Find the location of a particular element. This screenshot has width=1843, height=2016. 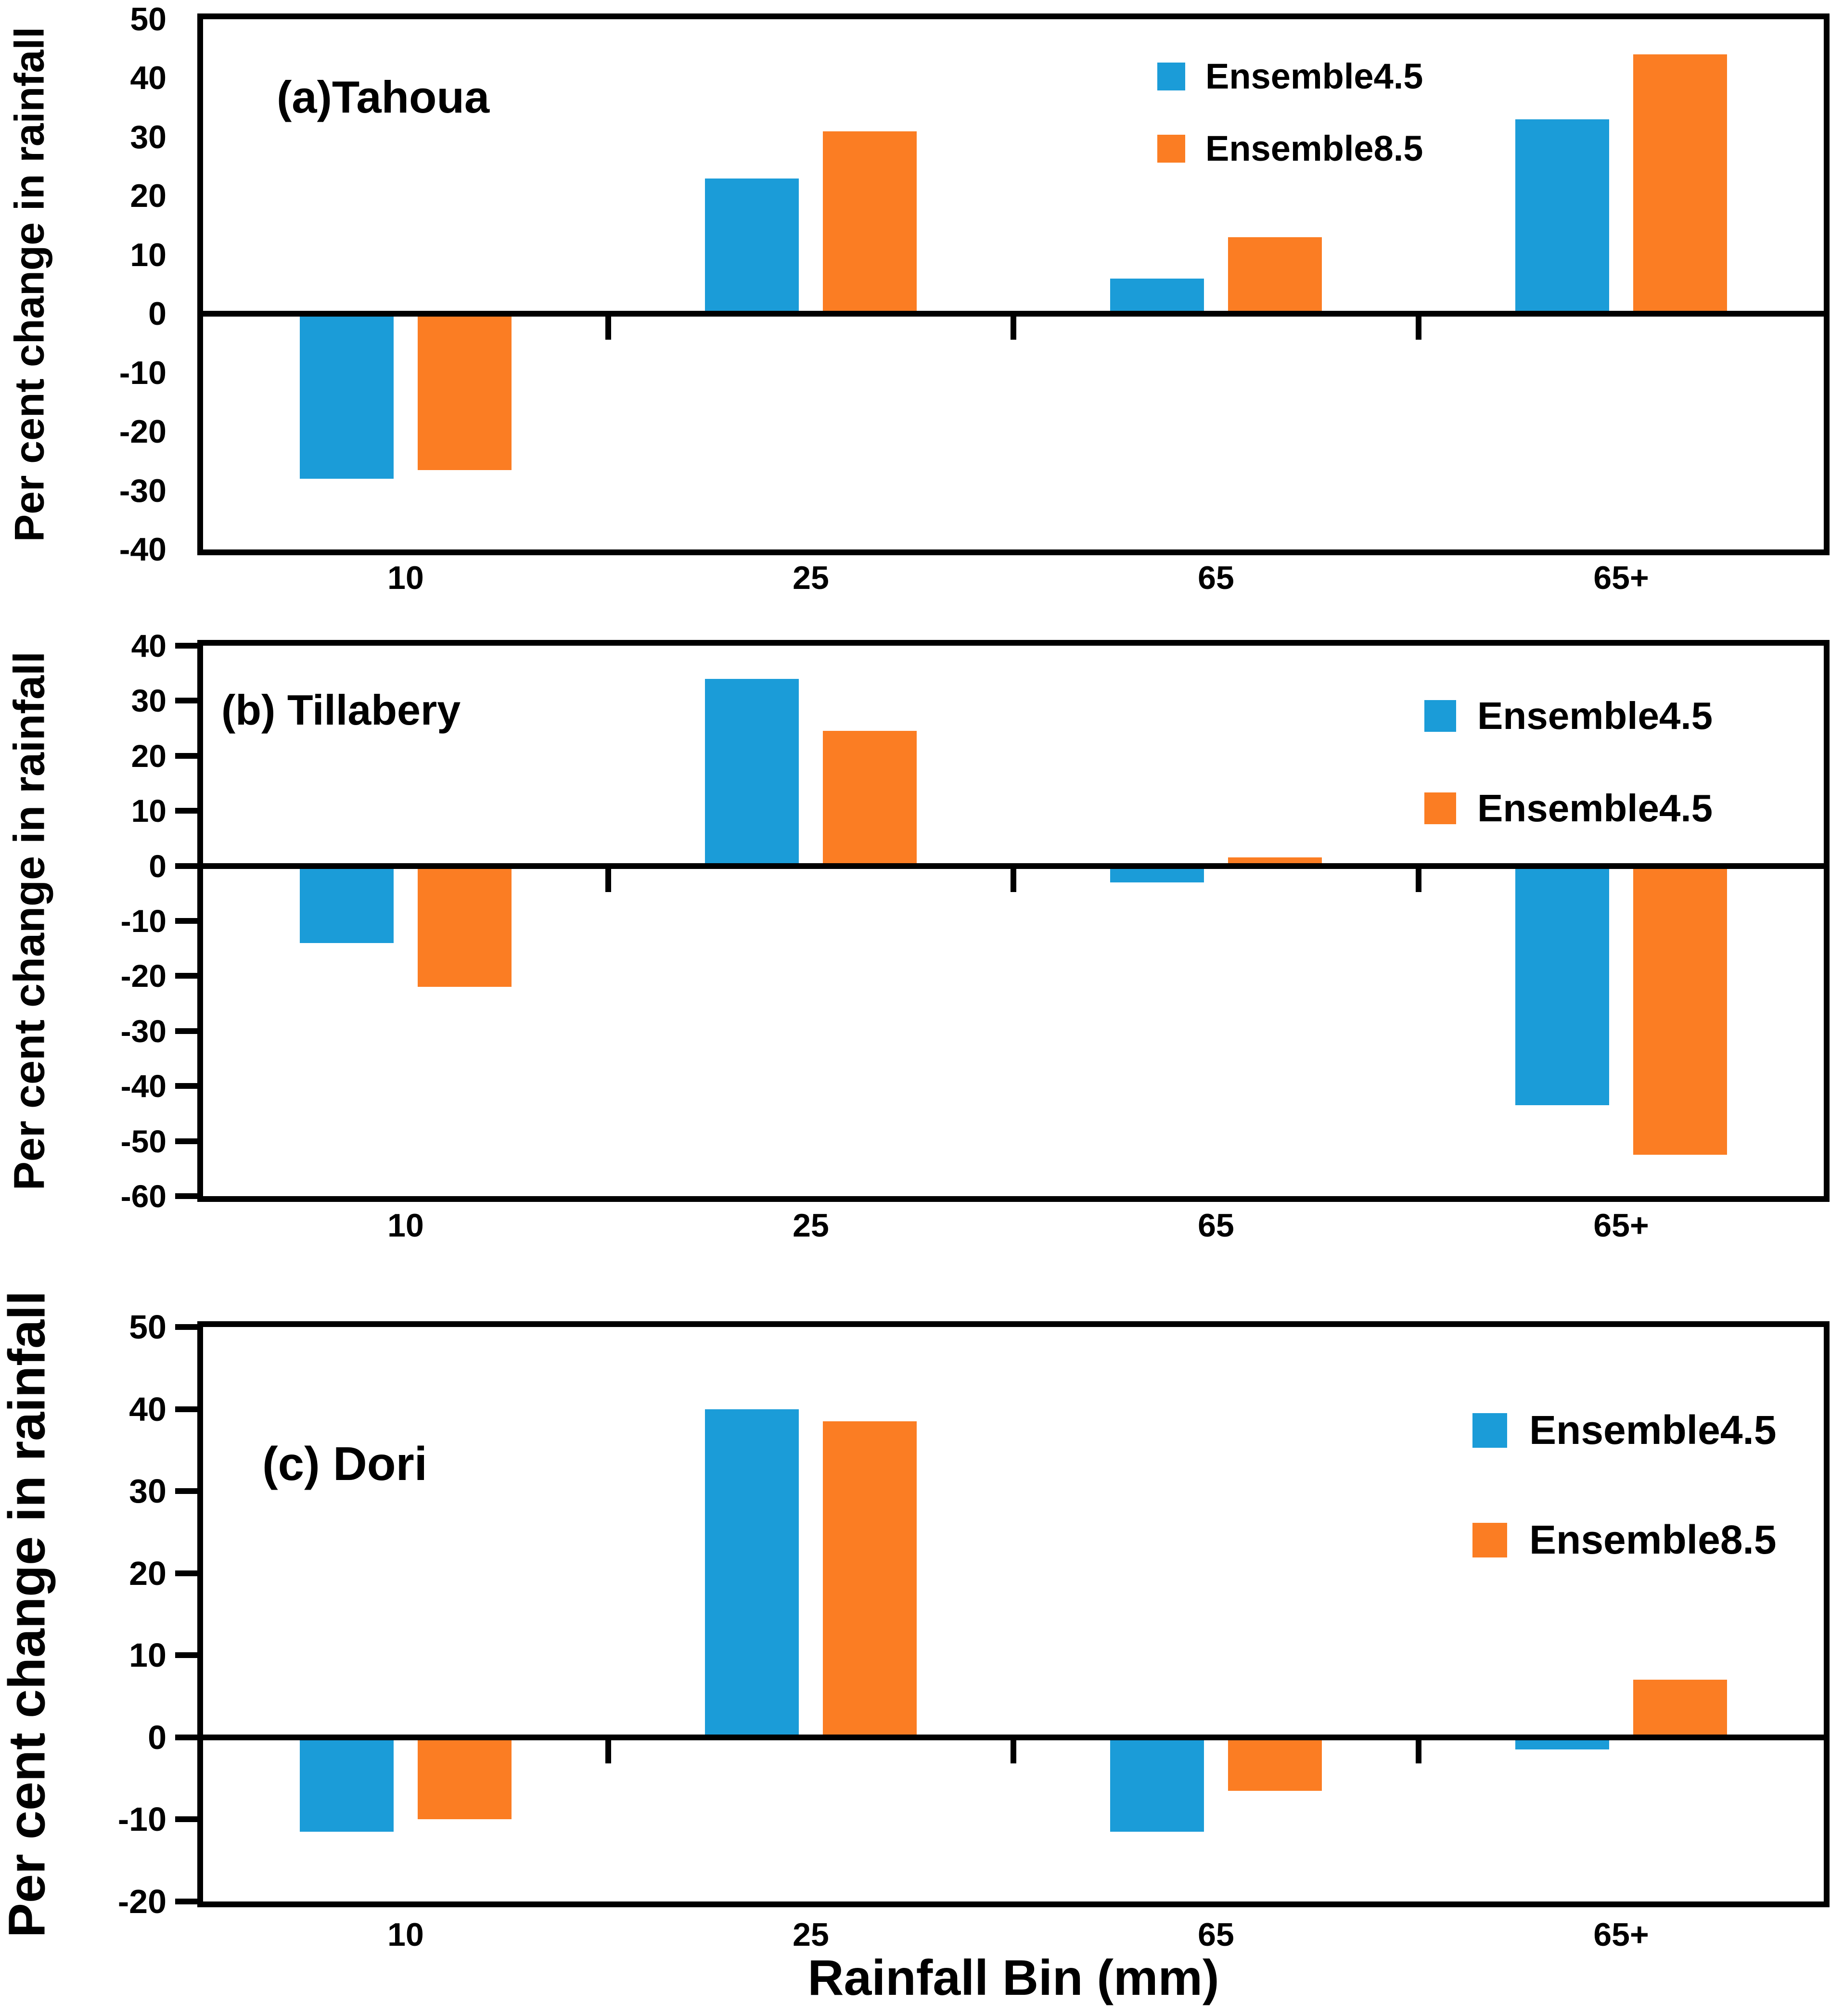

legend-item: Ensemble8.5 is located at coordinates (1290, 148).